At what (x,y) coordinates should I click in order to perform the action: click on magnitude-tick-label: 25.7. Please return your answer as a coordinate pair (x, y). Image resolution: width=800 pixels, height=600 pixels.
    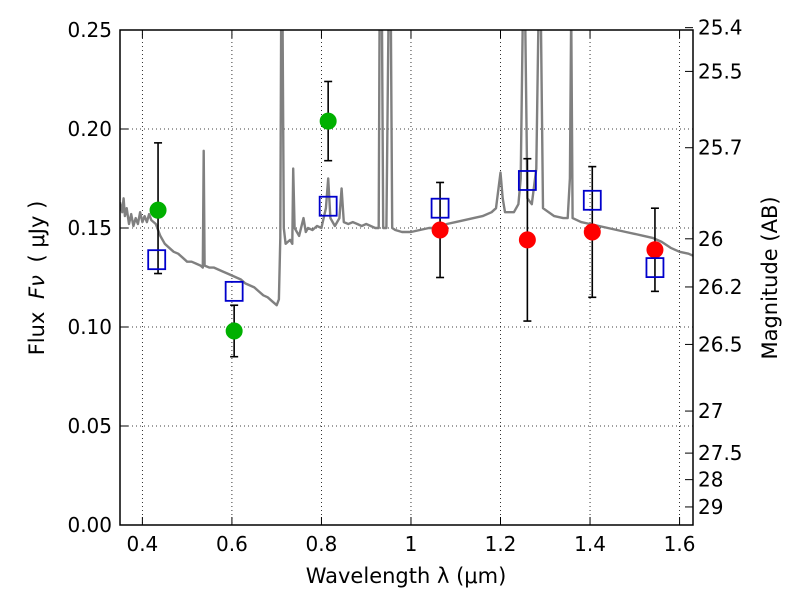
    Looking at the image, I should click on (720, 148).